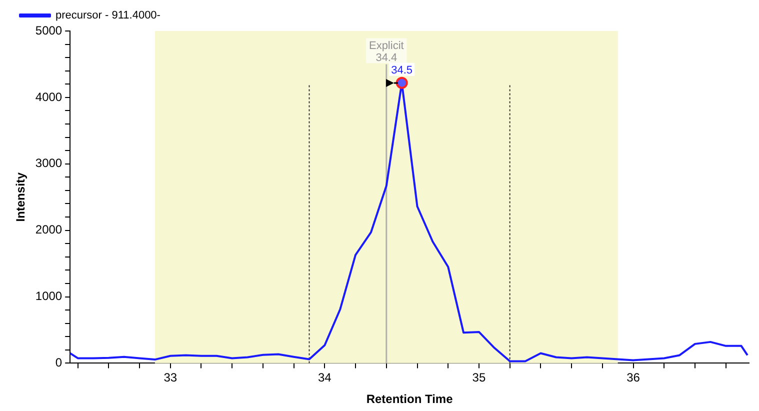 This screenshot has width=759, height=411. I want to click on y-tick-label: 5000, so click(48, 30).